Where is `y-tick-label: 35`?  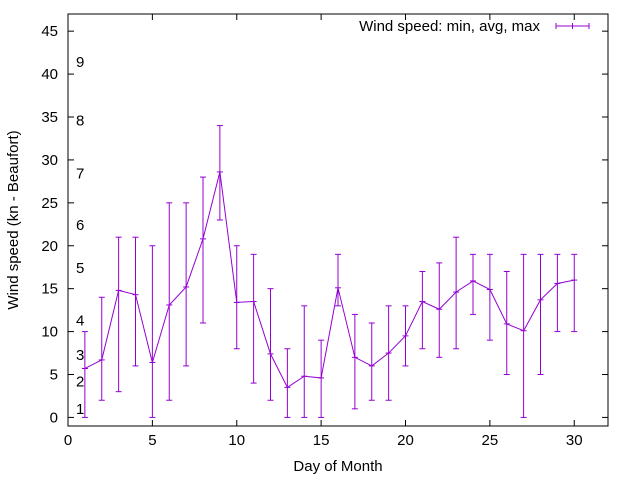
y-tick-label: 35 is located at coordinates (49, 117).